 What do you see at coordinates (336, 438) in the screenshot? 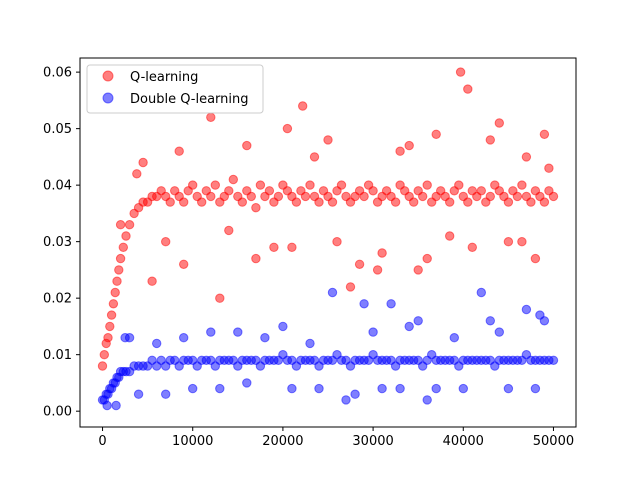
I see `x-axis: 0 10000 20000 30000 40000 50000` at bounding box center [336, 438].